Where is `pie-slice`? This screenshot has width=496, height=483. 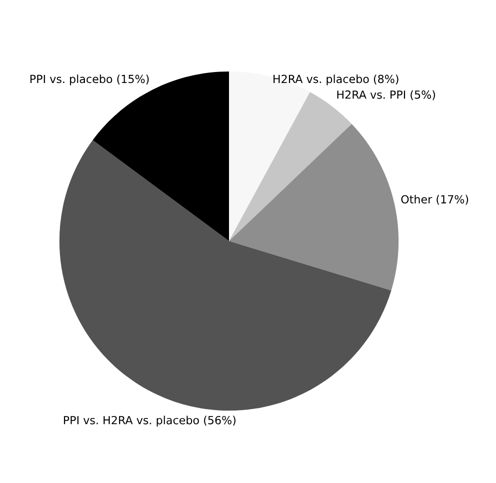
pie-slice is located at coordinates (314, 207).